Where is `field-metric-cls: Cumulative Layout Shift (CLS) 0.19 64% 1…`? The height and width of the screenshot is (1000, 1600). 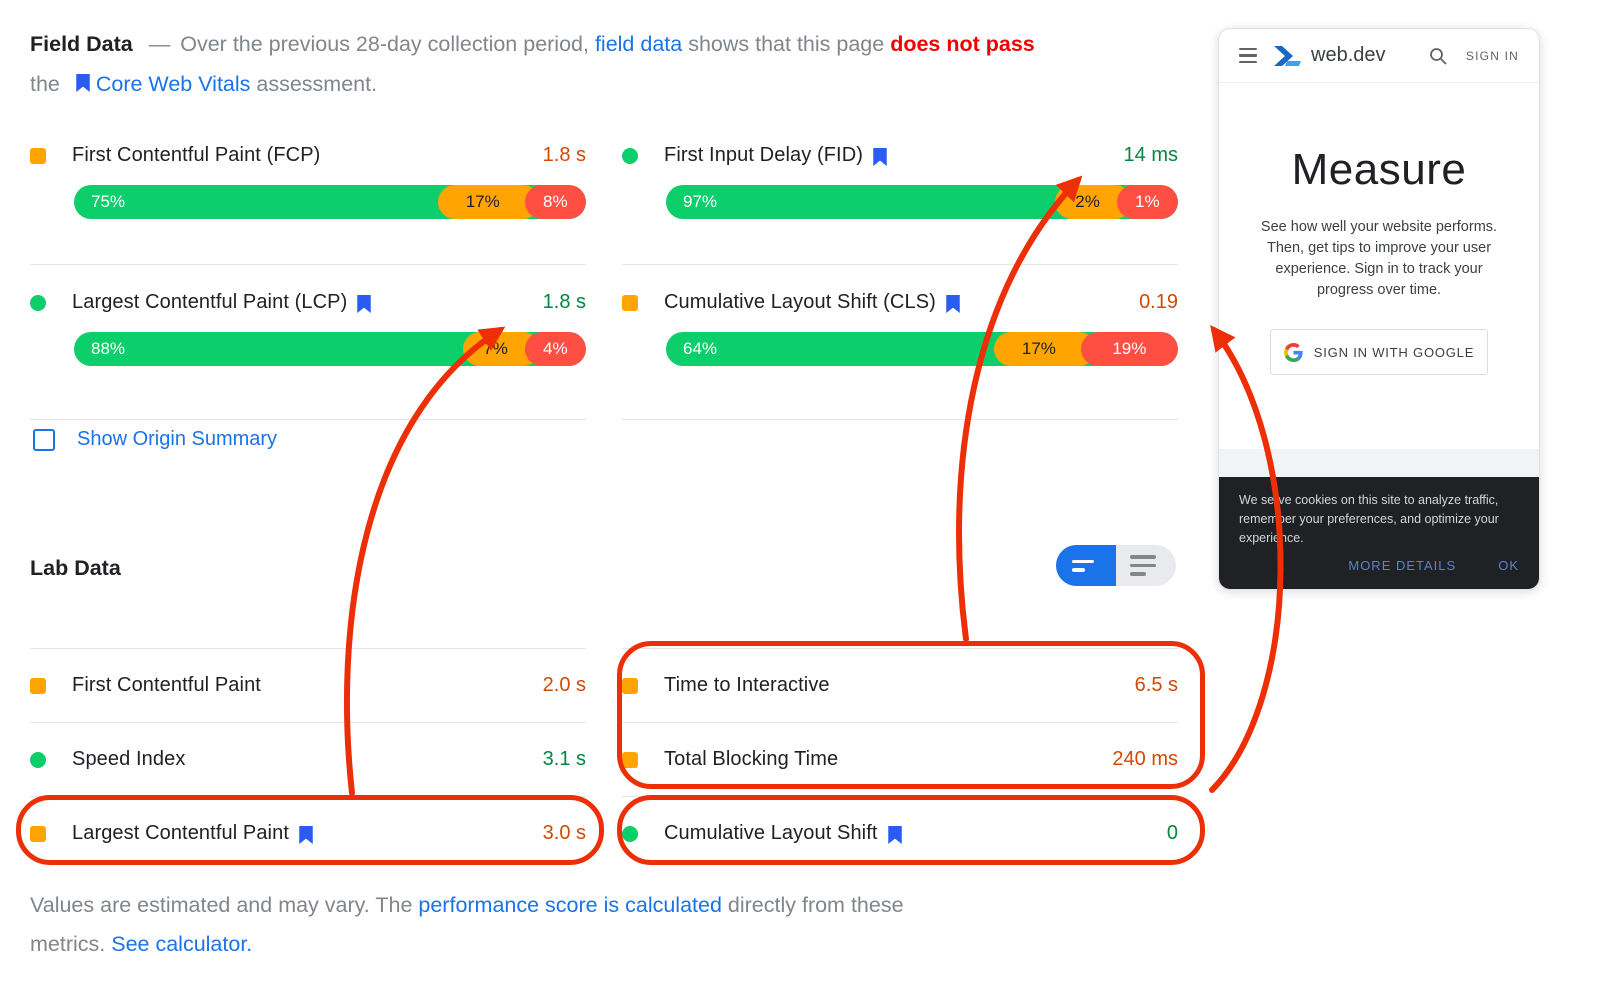 field-metric-cls: Cumulative Layout Shift (CLS) 0.19 64% 1… is located at coordinates (900, 342).